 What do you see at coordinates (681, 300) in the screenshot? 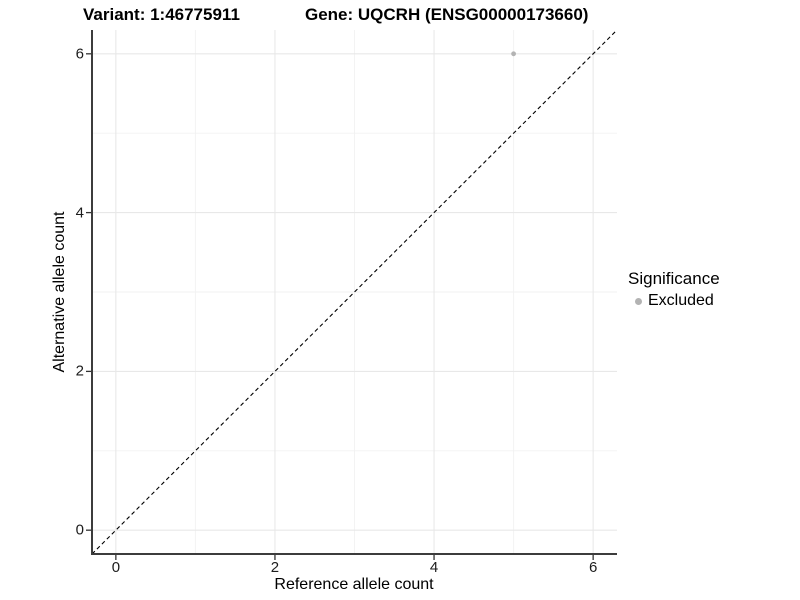
I see `legend-item-label: Excluded` at bounding box center [681, 300].